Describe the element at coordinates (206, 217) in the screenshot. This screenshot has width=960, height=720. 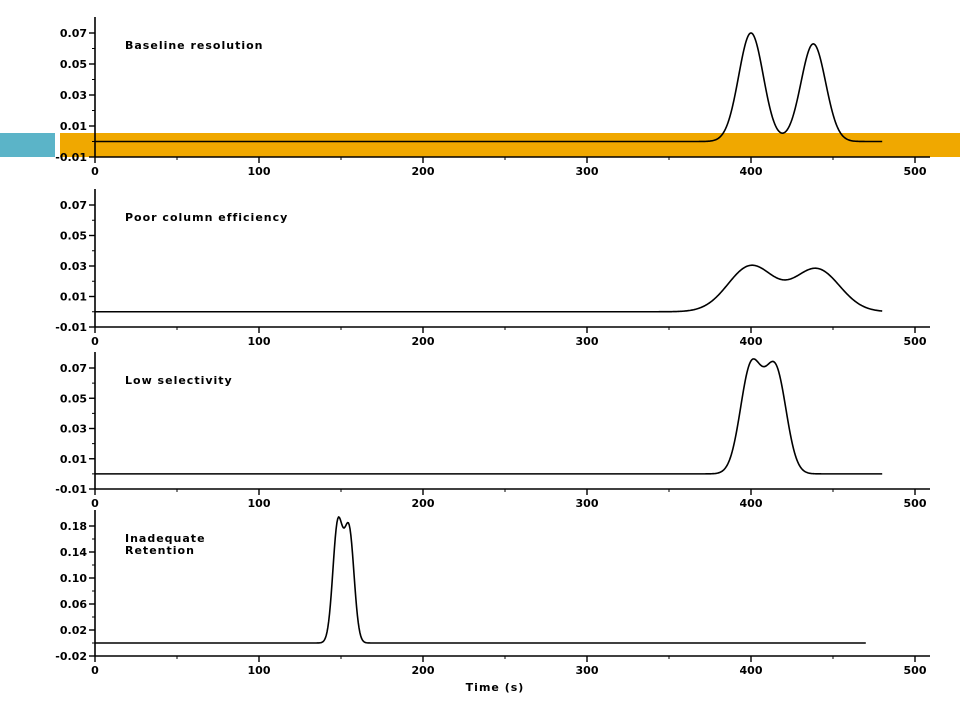
I see `panel-title: Poor column efficiency` at that location.